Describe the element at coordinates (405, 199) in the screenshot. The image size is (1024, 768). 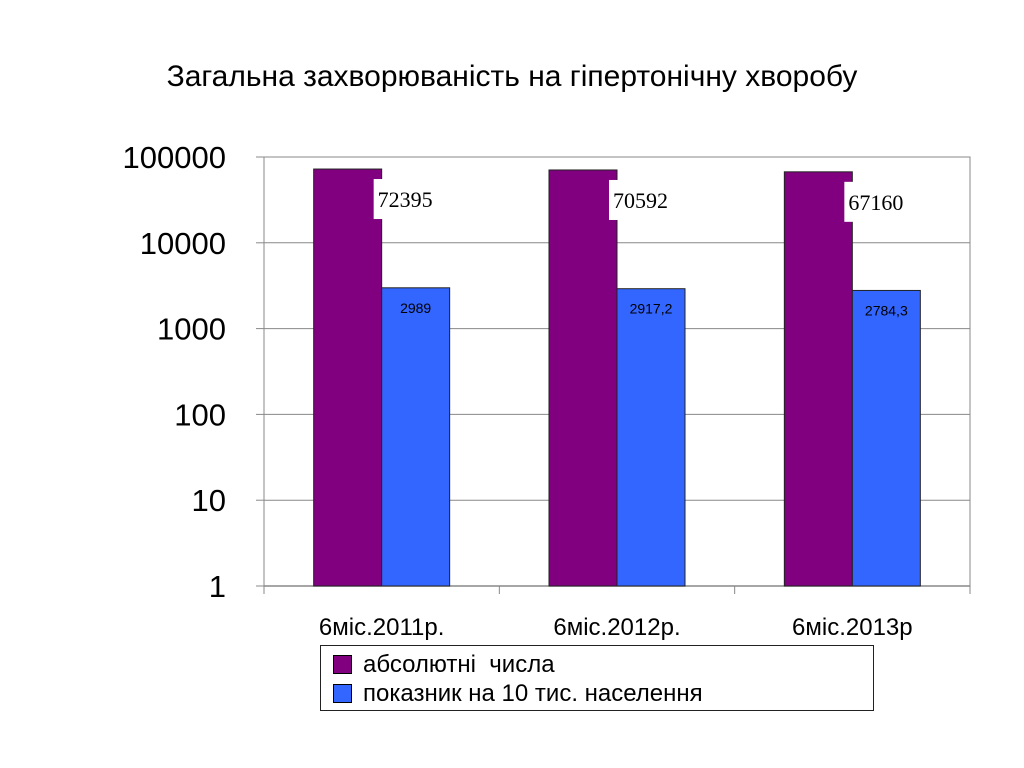
I see `data-label-absolute: 72395` at that location.